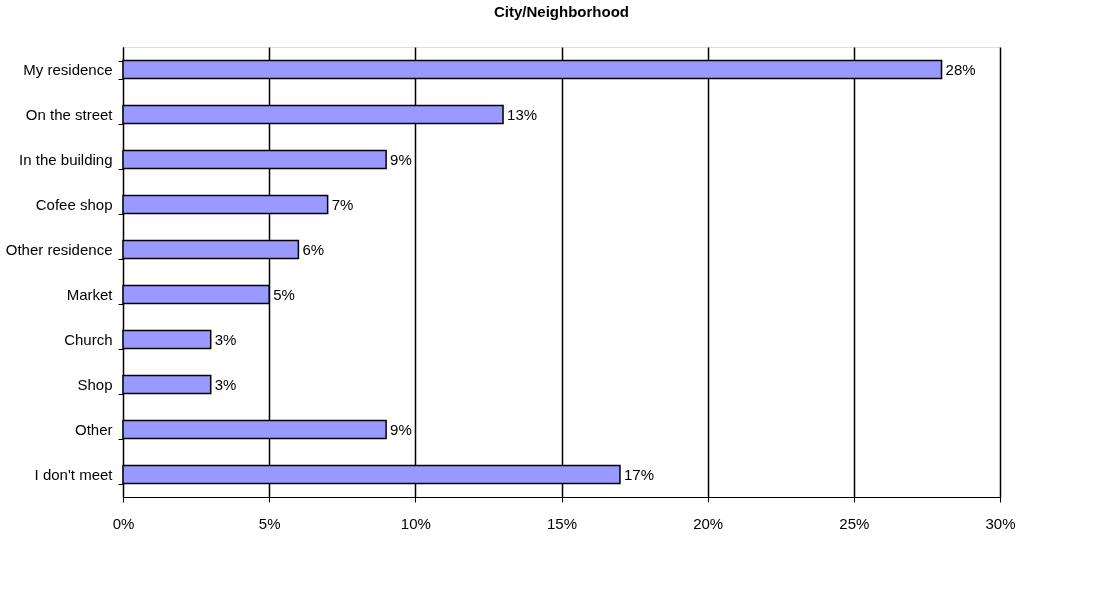 The width and height of the screenshot is (1111, 596). What do you see at coordinates (93, 429) in the screenshot?
I see `y-tick-label: Other` at bounding box center [93, 429].